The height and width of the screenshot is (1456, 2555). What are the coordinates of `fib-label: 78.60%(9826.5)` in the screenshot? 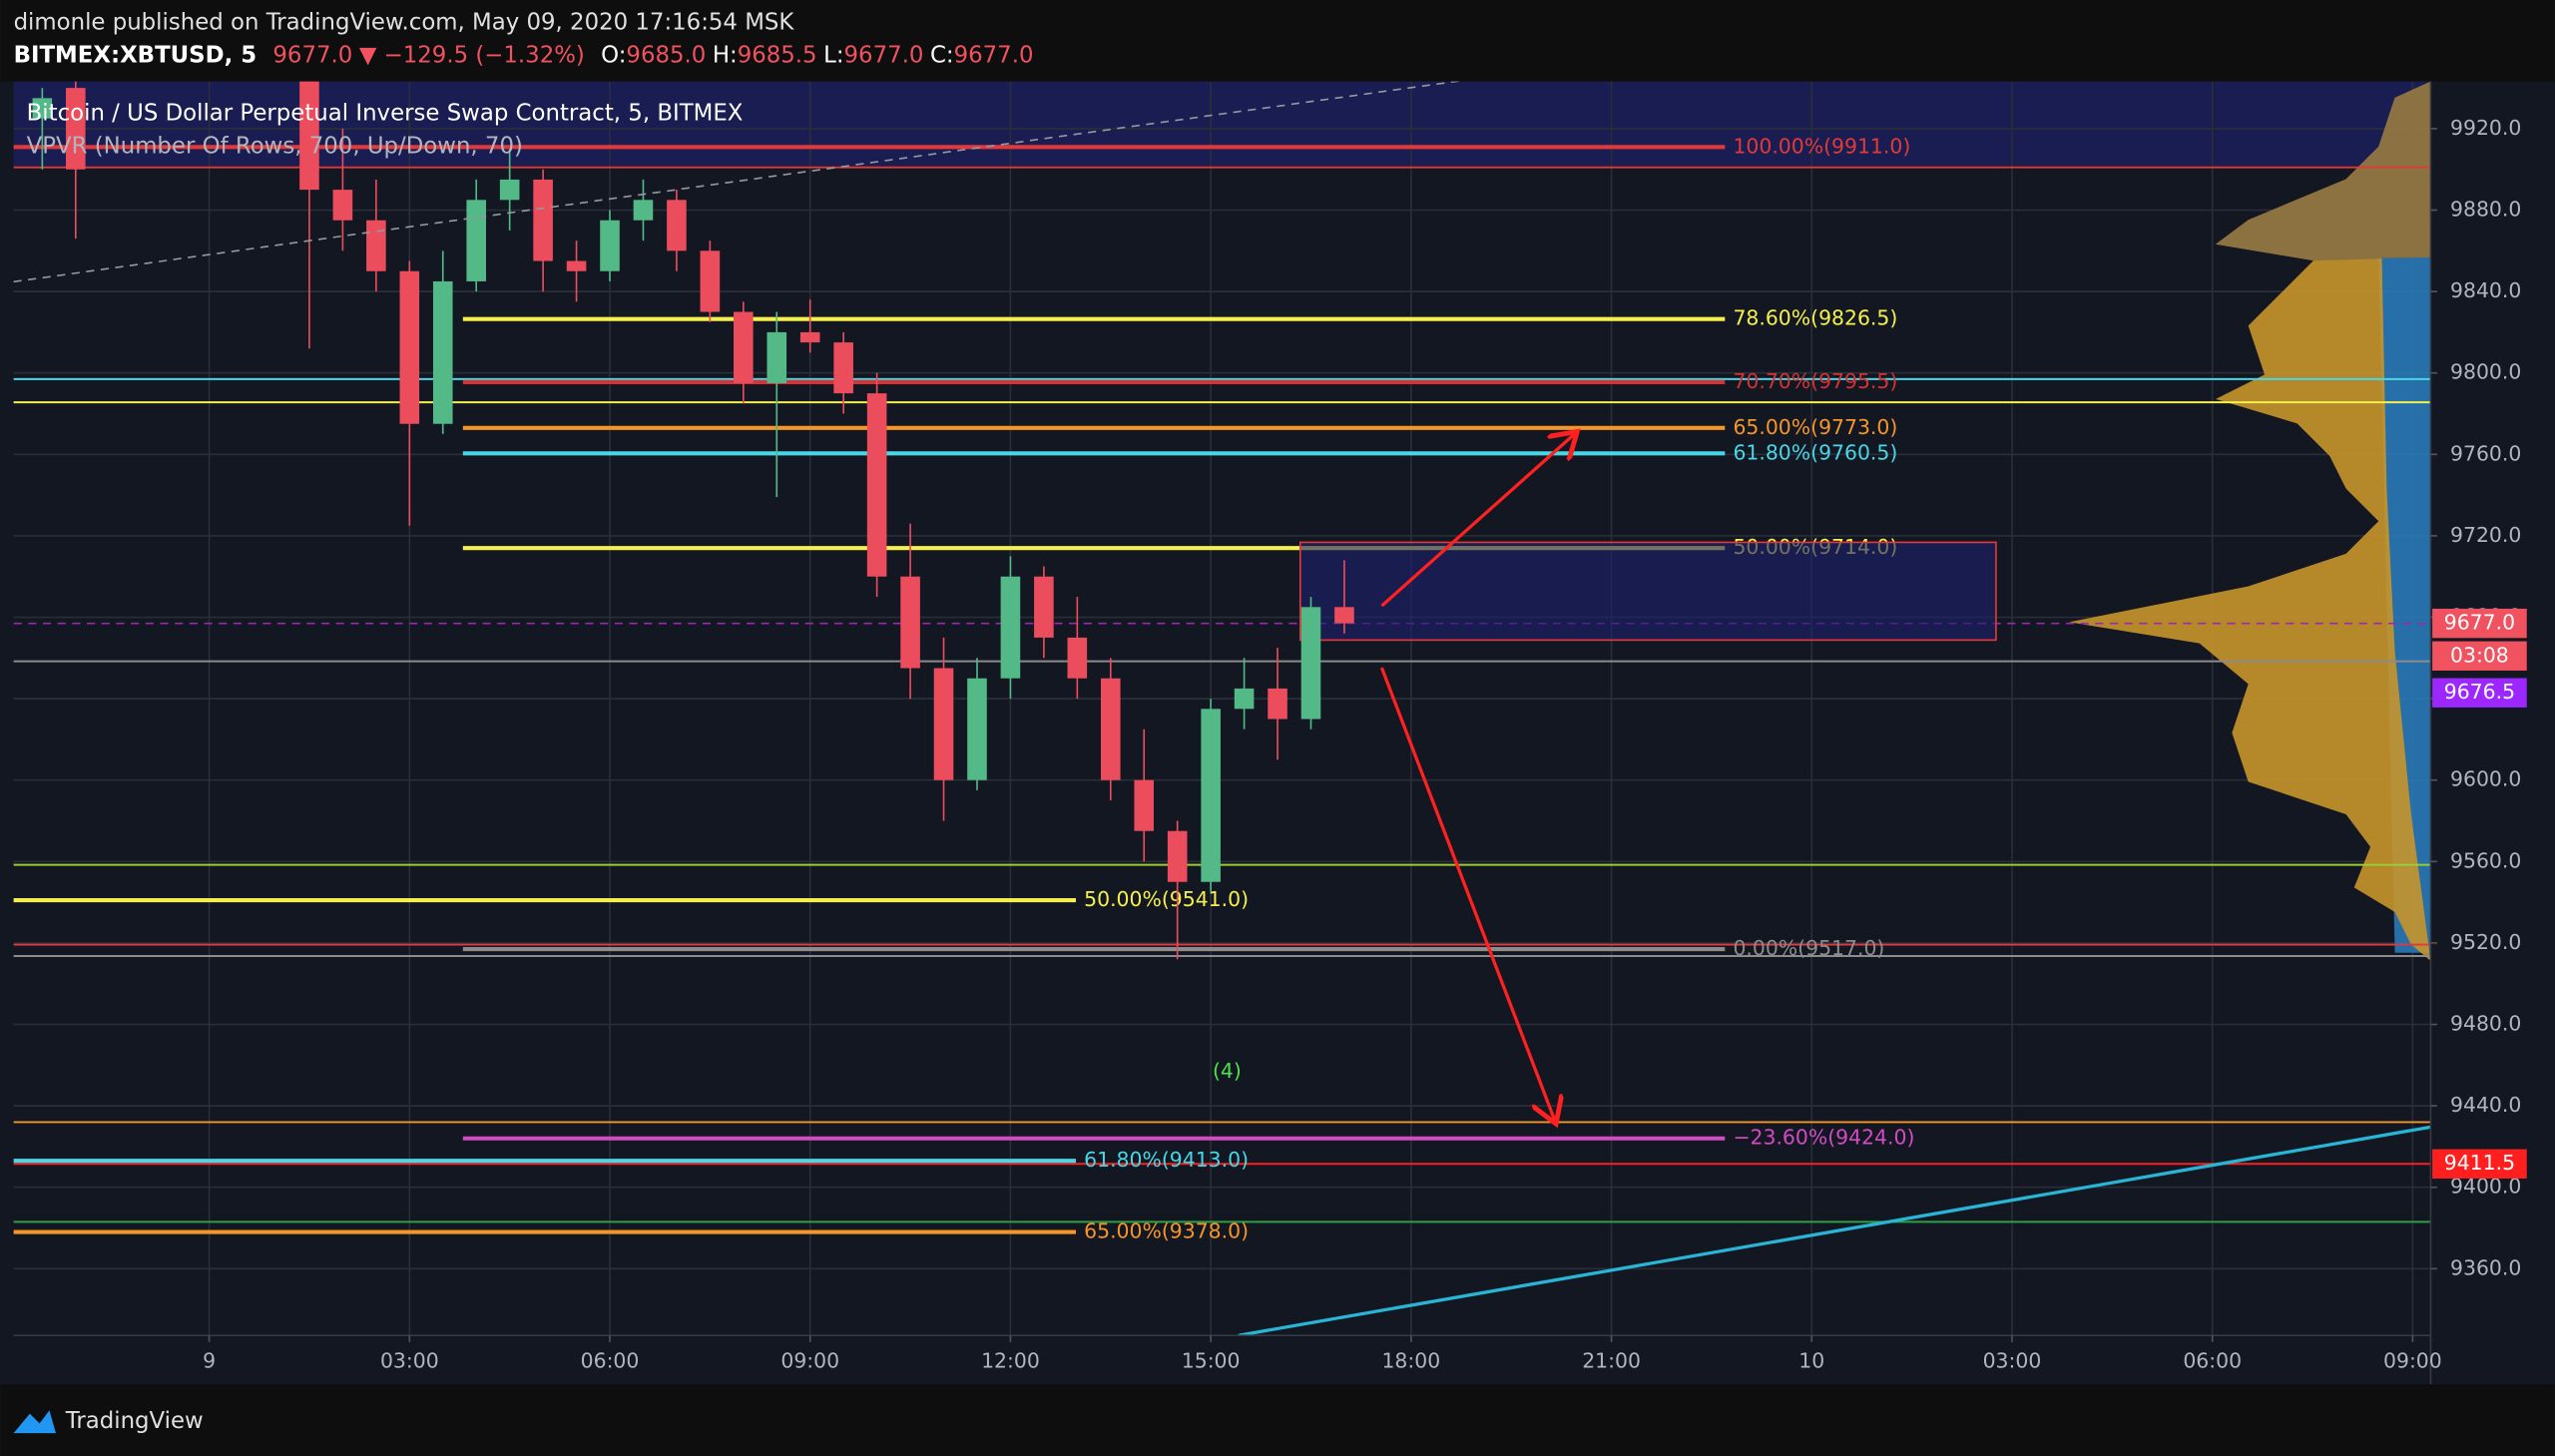 It's located at (1815, 318).